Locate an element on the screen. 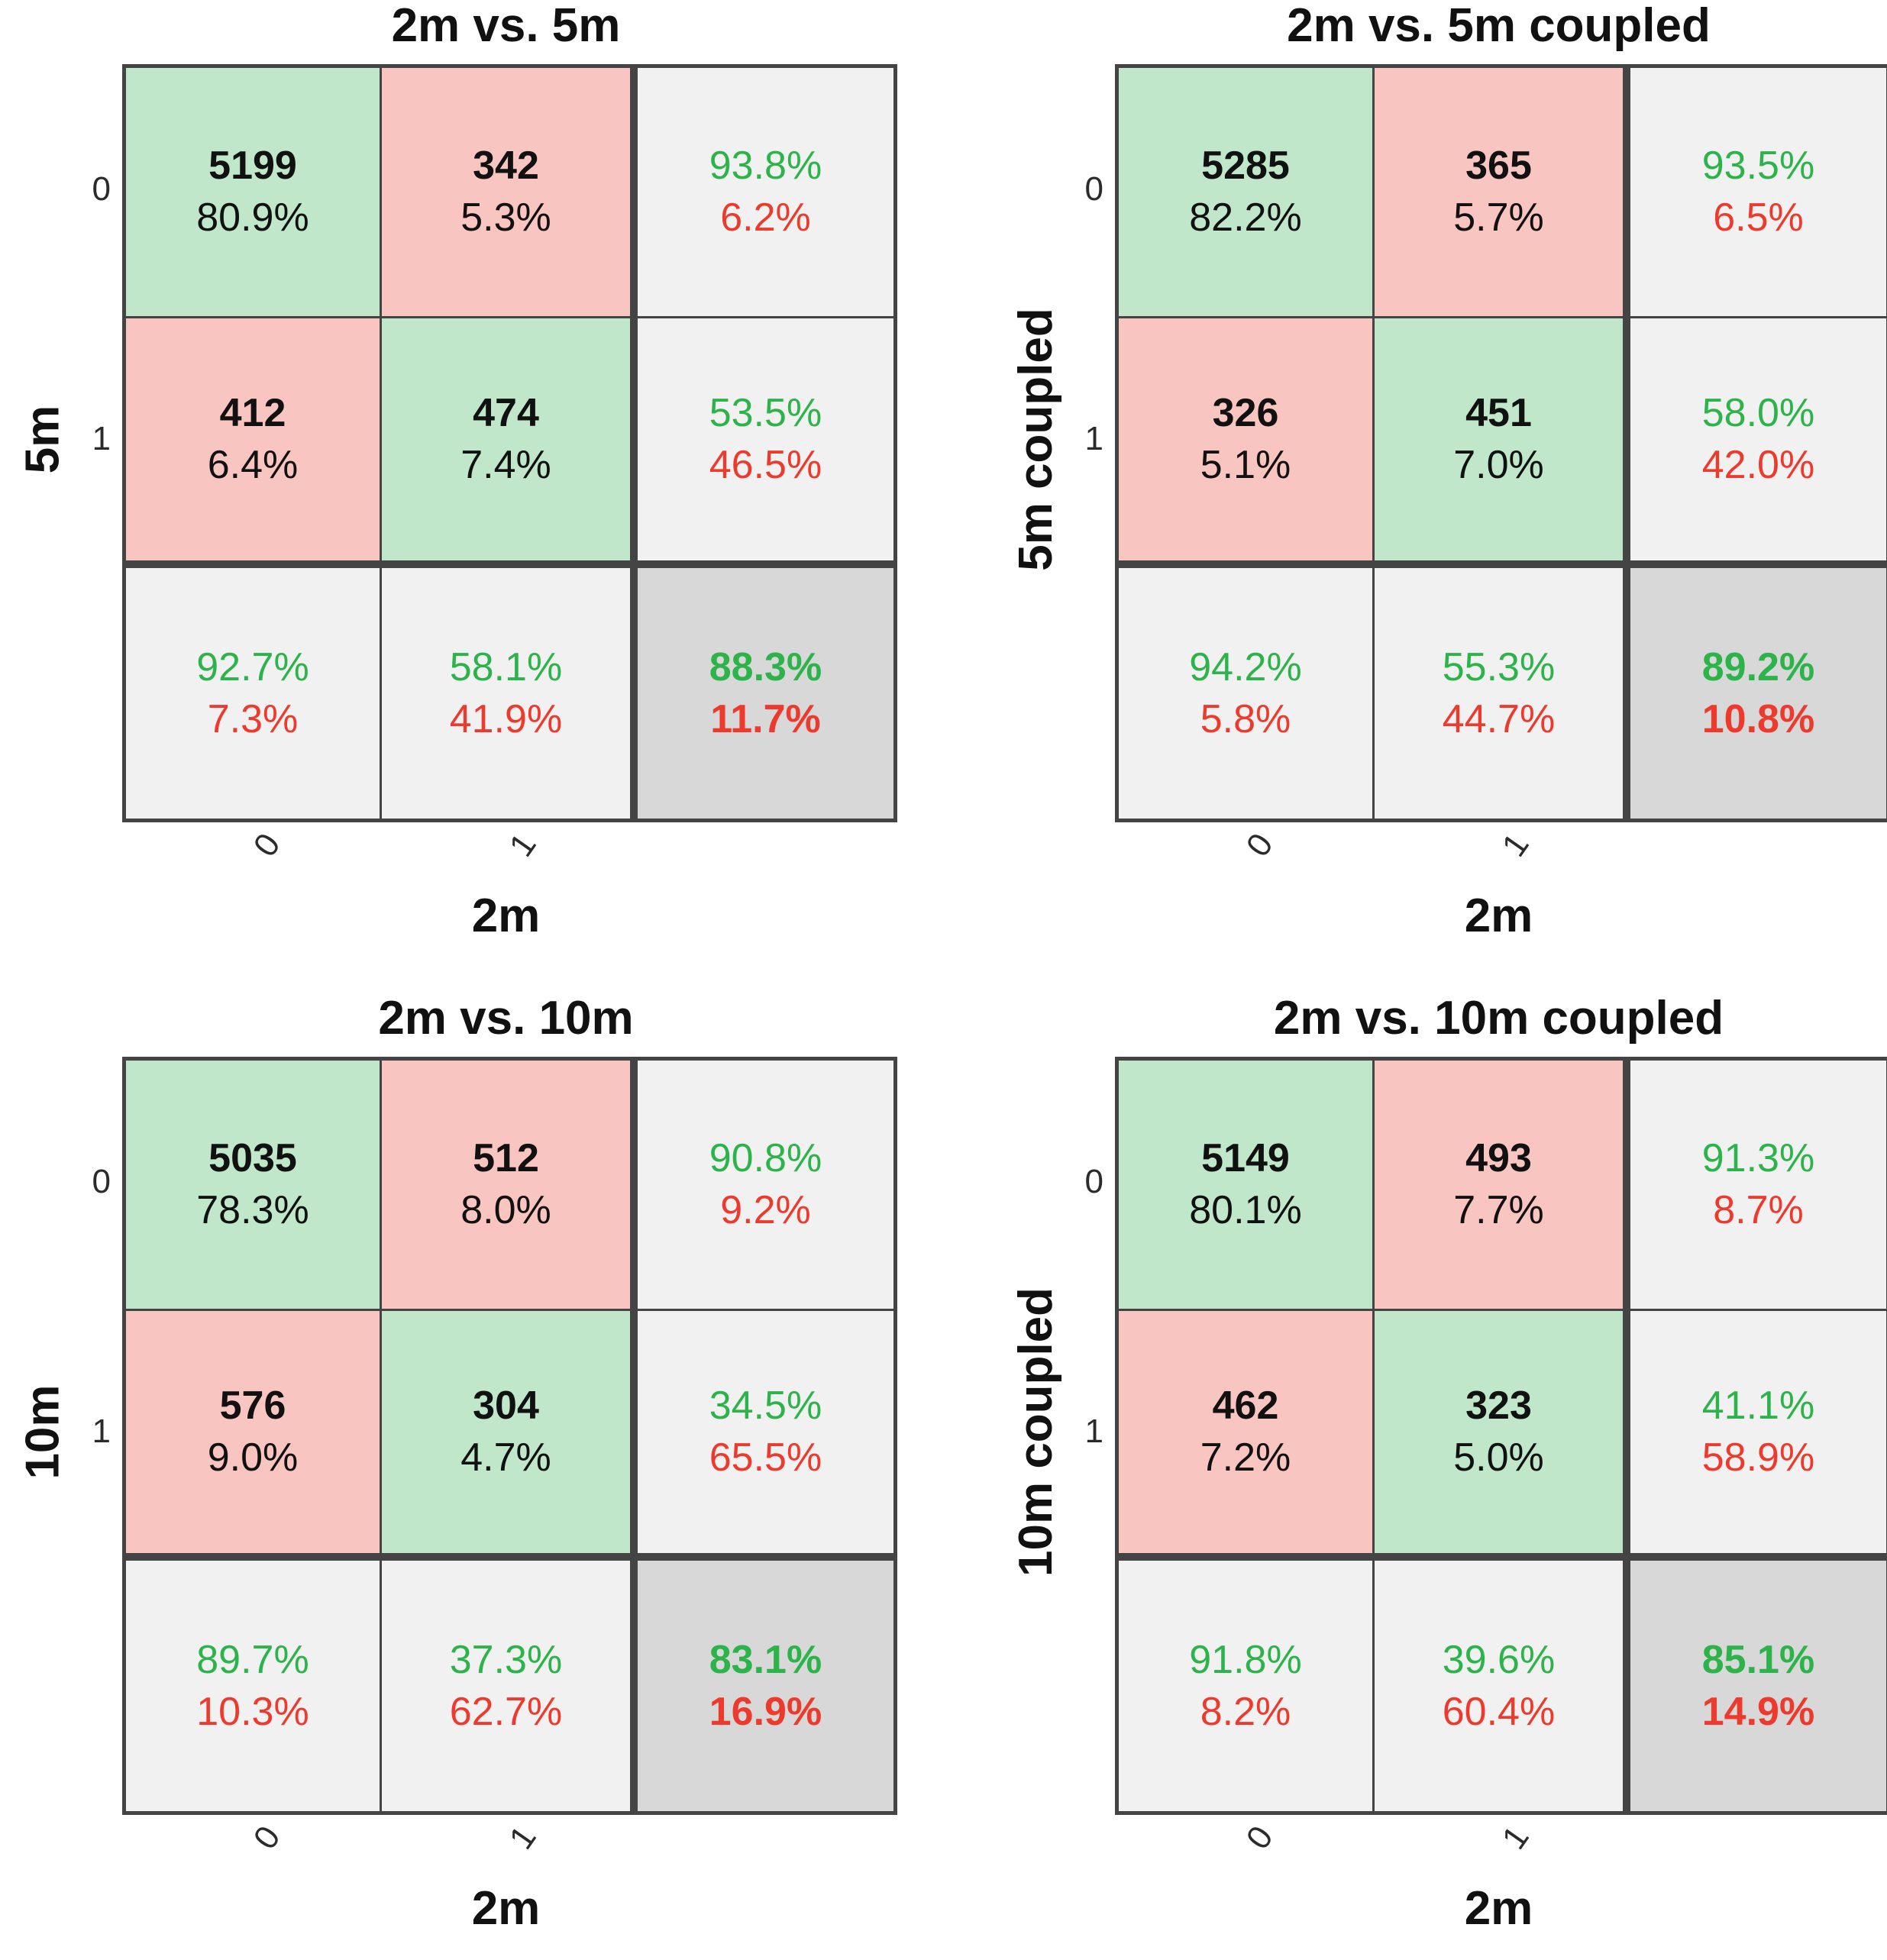 This screenshot has height=1960, width=1887. row1-summary-cell: 34.5% 65.5% is located at coordinates (765, 1435).